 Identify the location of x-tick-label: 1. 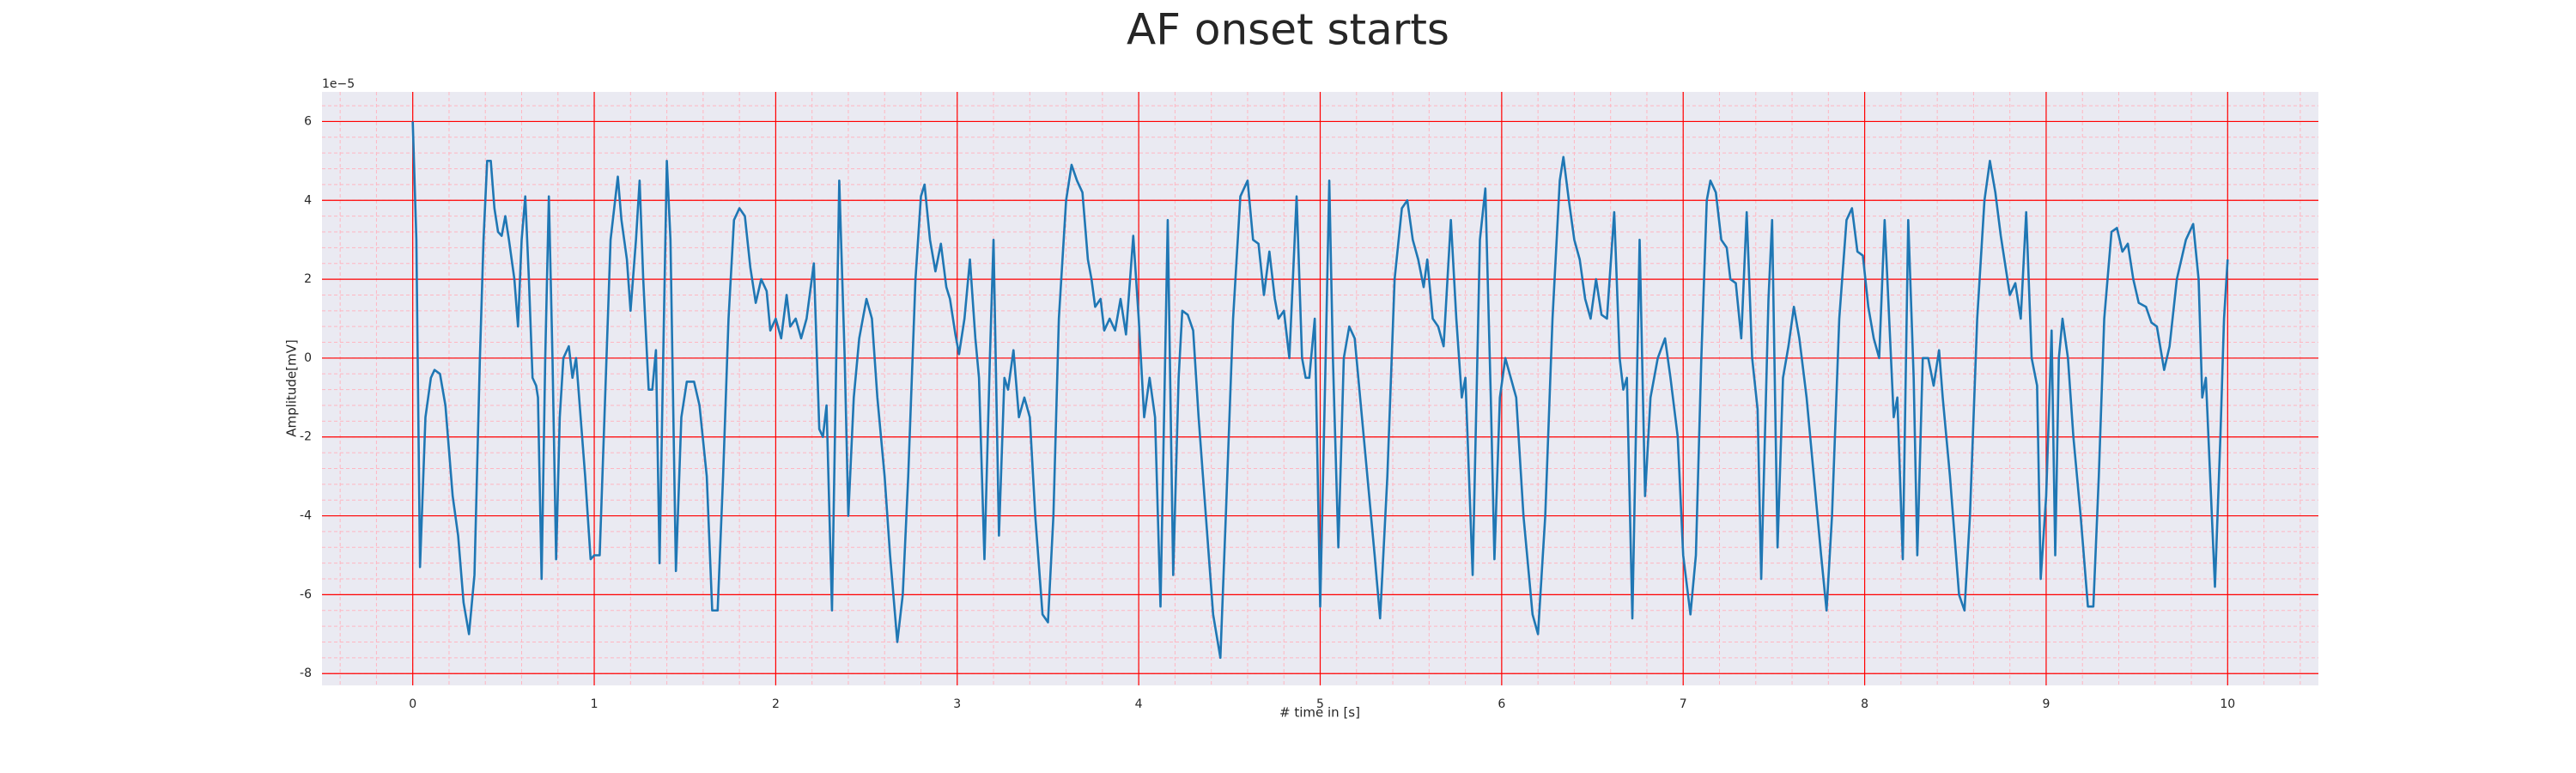
(594, 704).